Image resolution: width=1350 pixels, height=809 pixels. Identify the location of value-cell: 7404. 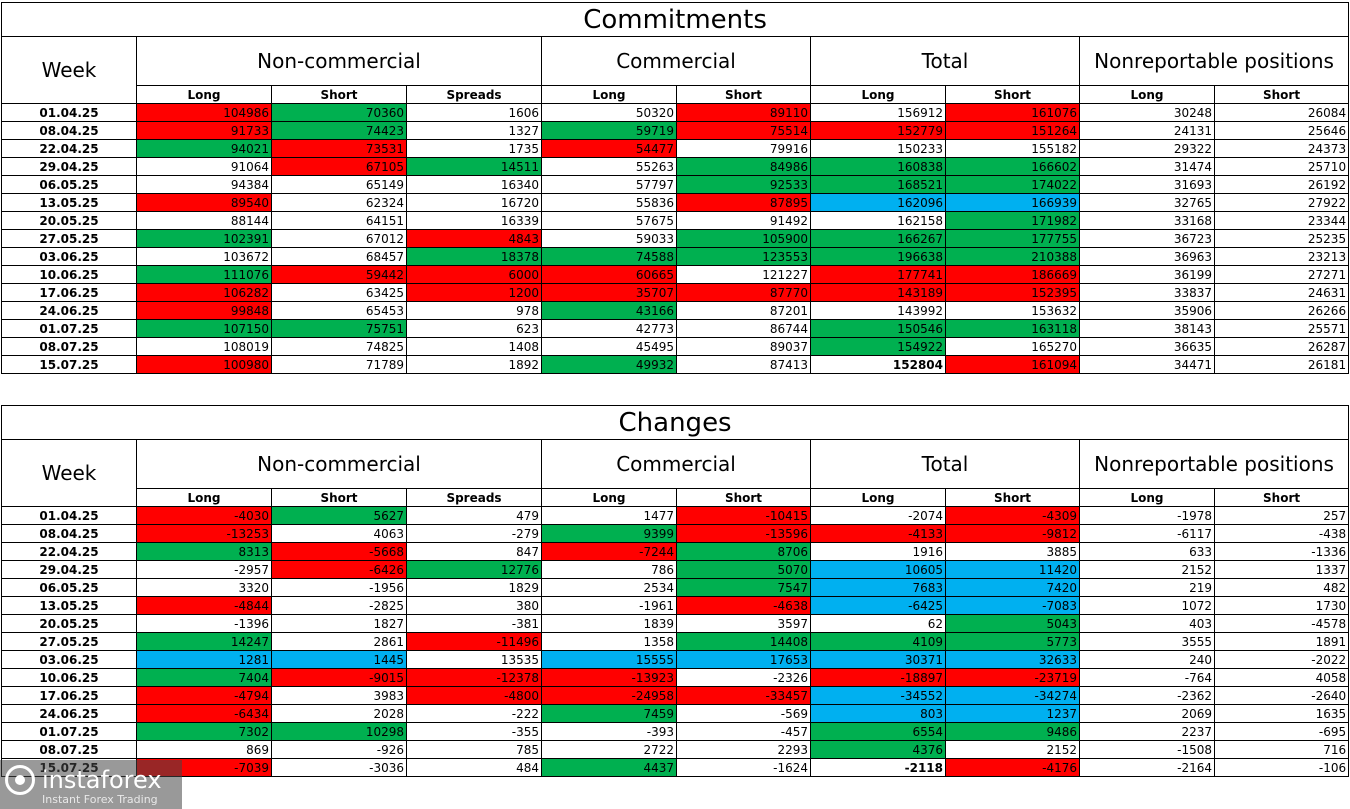
(204, 677).